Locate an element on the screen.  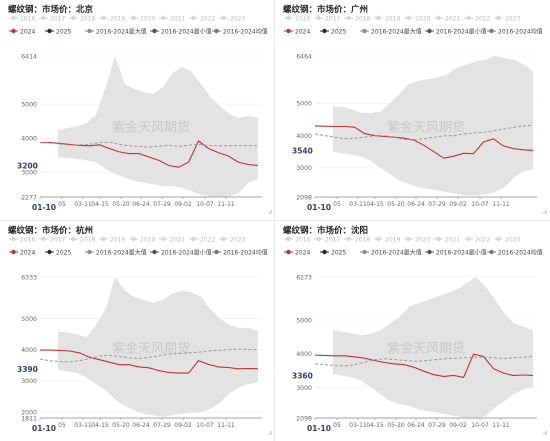
x-tick-label: 06-24 is located at coordinates (141, 204).